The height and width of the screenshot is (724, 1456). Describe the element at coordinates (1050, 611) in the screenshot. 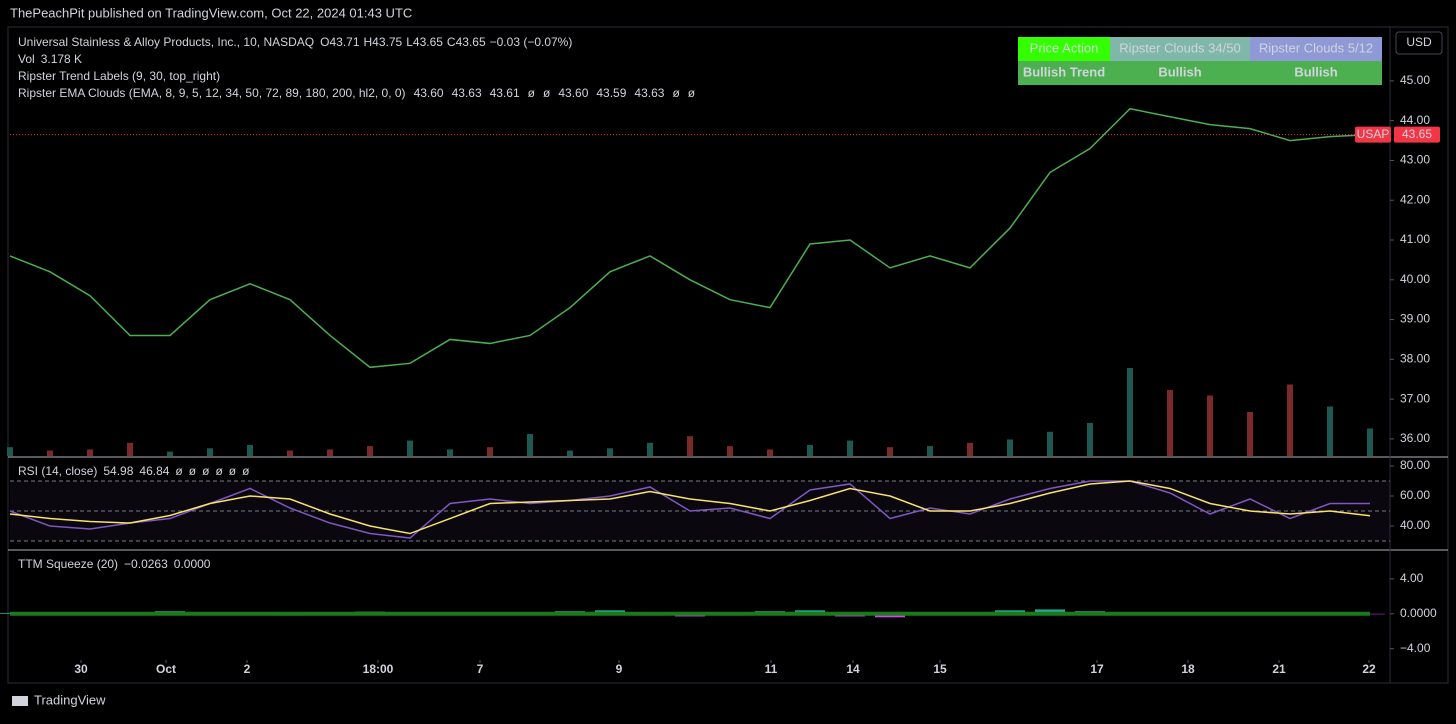

I see `histogram-bar` at that location.